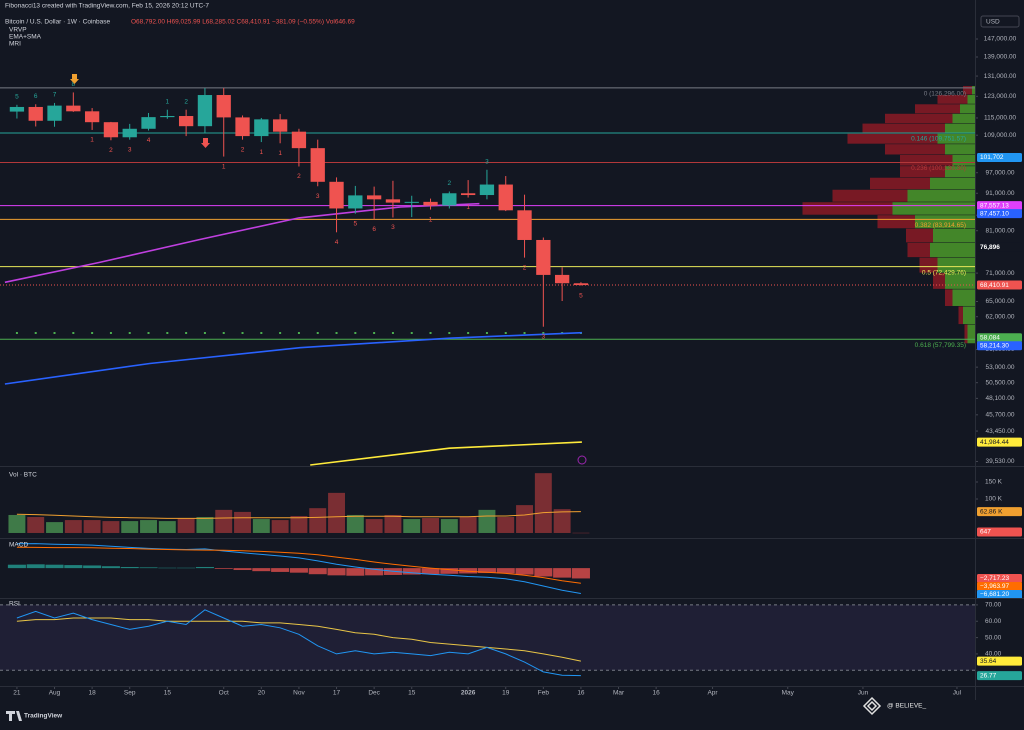  Describe the element at coordinates (298, 643) in the screenshot. I see `rsi-line` at that location.